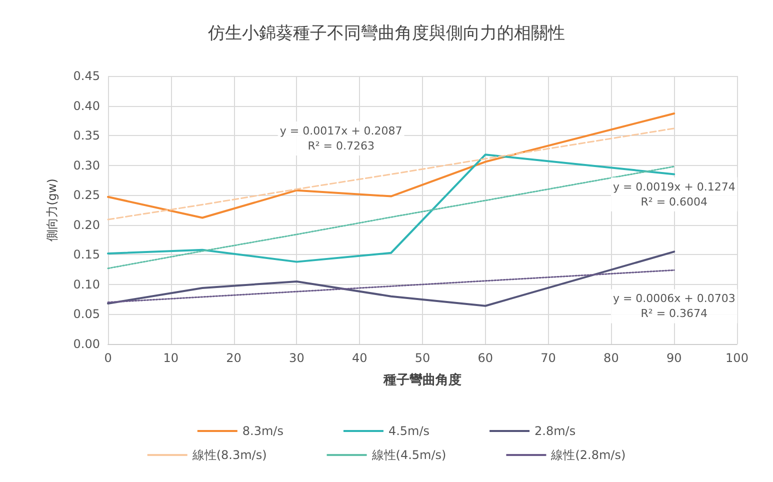 This screenshot has height=482, width=773. Describe the element at coordinates (341, 138) in the screenshot. I see `annotation: y = 0.0017x + 0.2087 R² = 0.7263` at that location.